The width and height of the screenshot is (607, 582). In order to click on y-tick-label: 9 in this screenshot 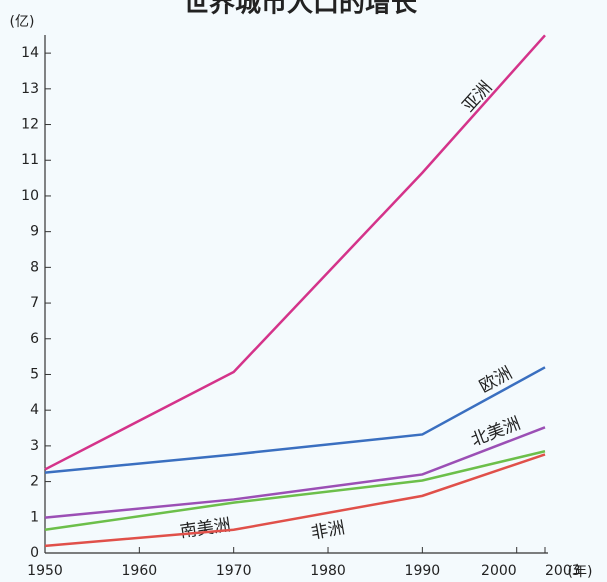, I will do `click(34, 232)`.